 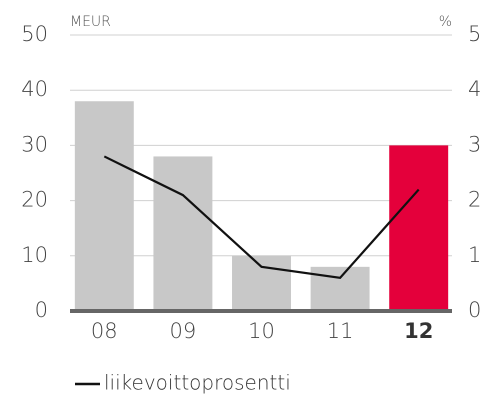 What do you see at coordinates (474, 144) in the screenshot?
I see `y2-tick-label: 3` at bounding box center [474, 144].